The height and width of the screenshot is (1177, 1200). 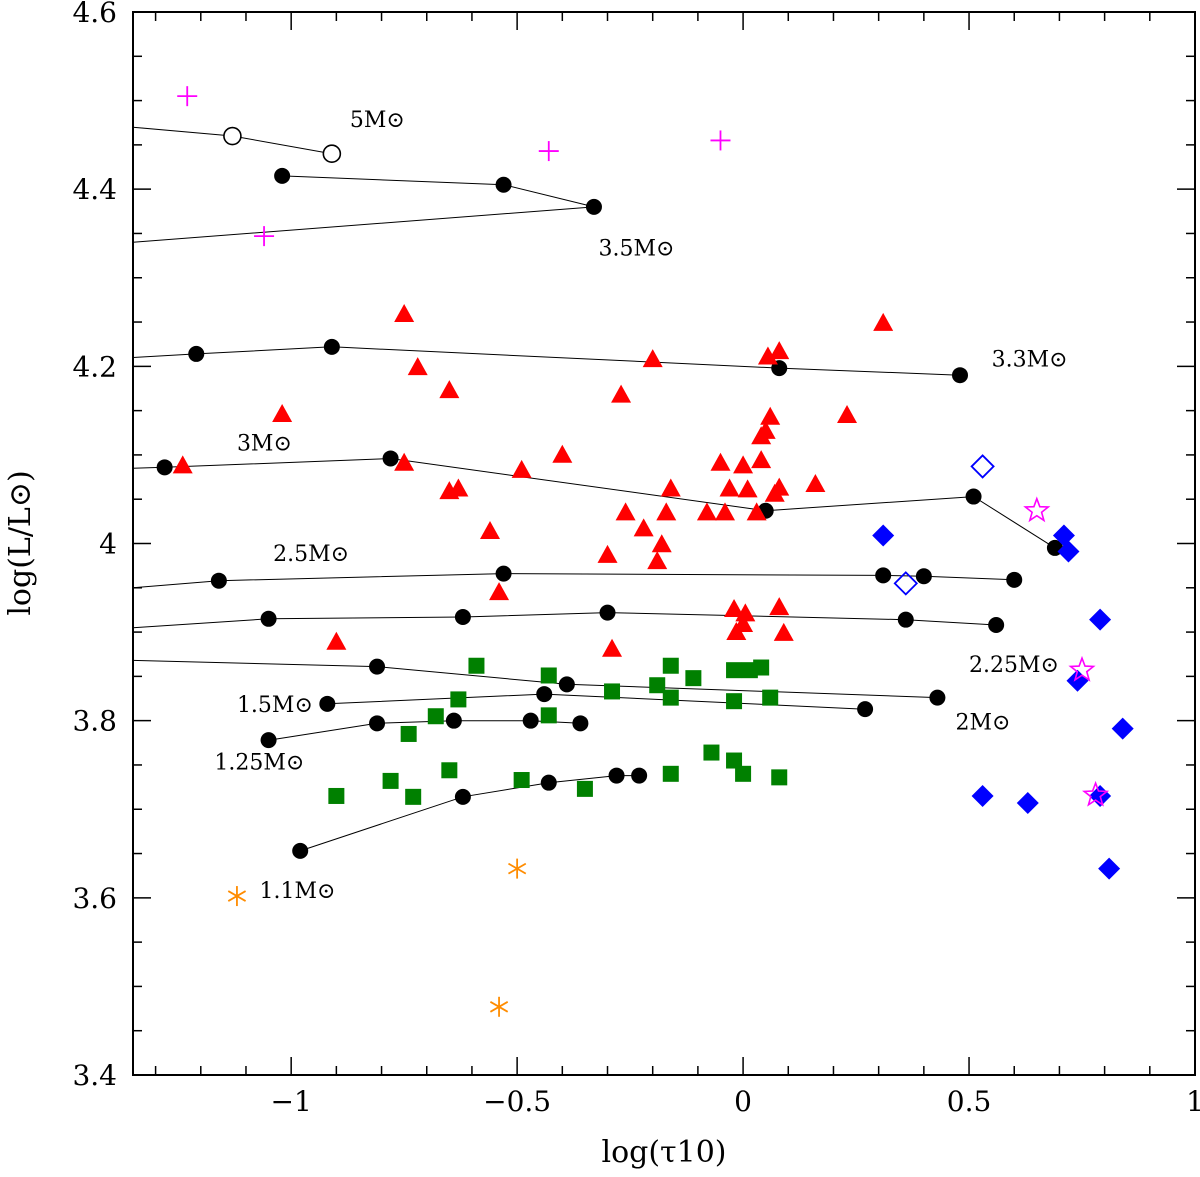 I want to click on track-line-3.5M⊙, so click(x=363, y=209).